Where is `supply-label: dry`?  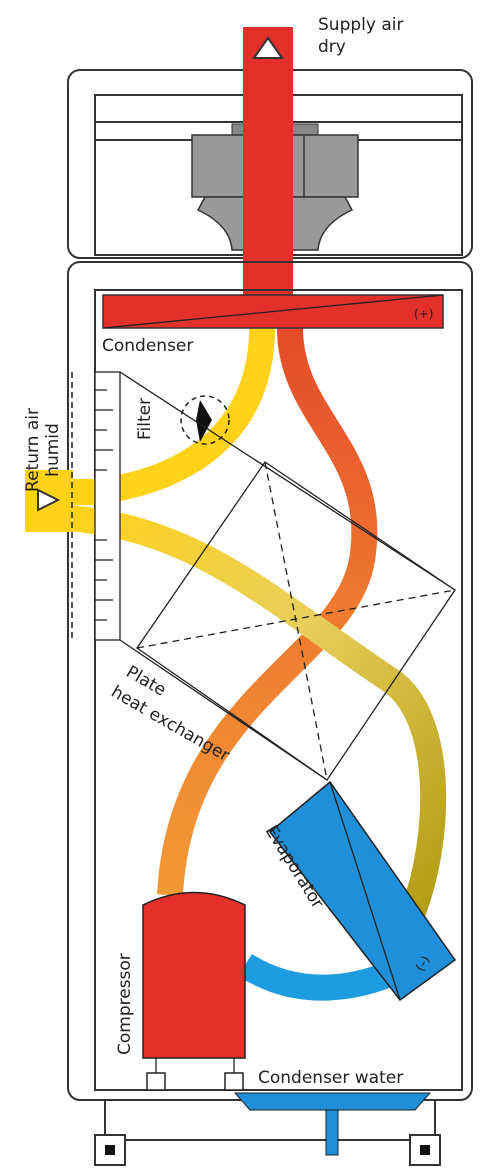 supply-label: dry is located at coordinates (332, 47).